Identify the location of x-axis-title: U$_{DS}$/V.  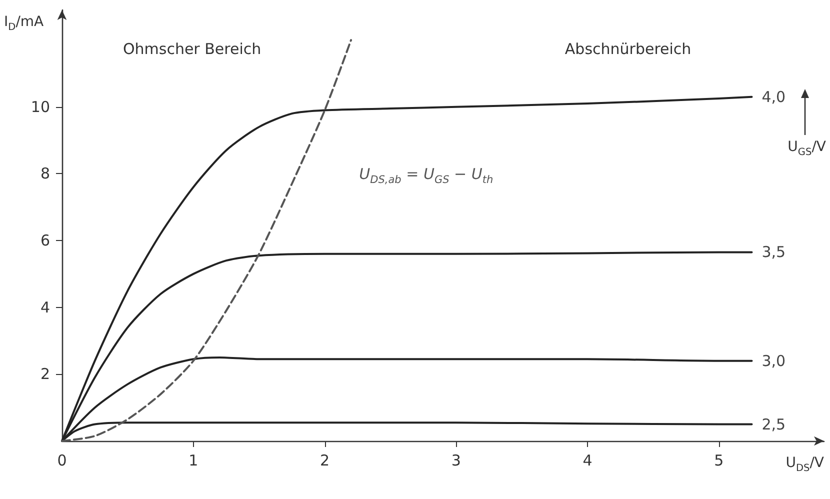
(805, 464).